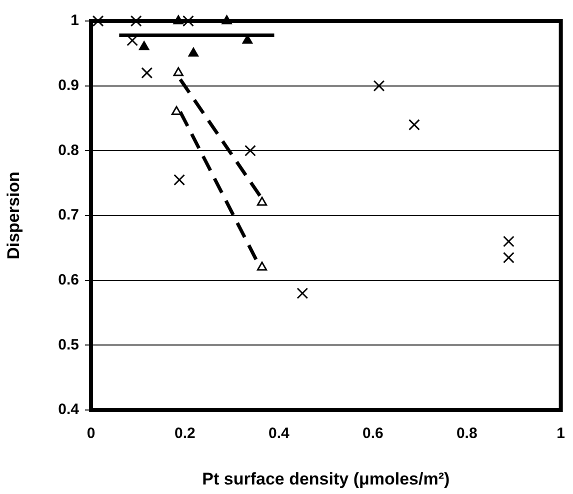 The image size is (573, 494). Describe the element at coordinates (13, 216) in the screenshot. I see `y-axis-title: Dispersion` at that location.